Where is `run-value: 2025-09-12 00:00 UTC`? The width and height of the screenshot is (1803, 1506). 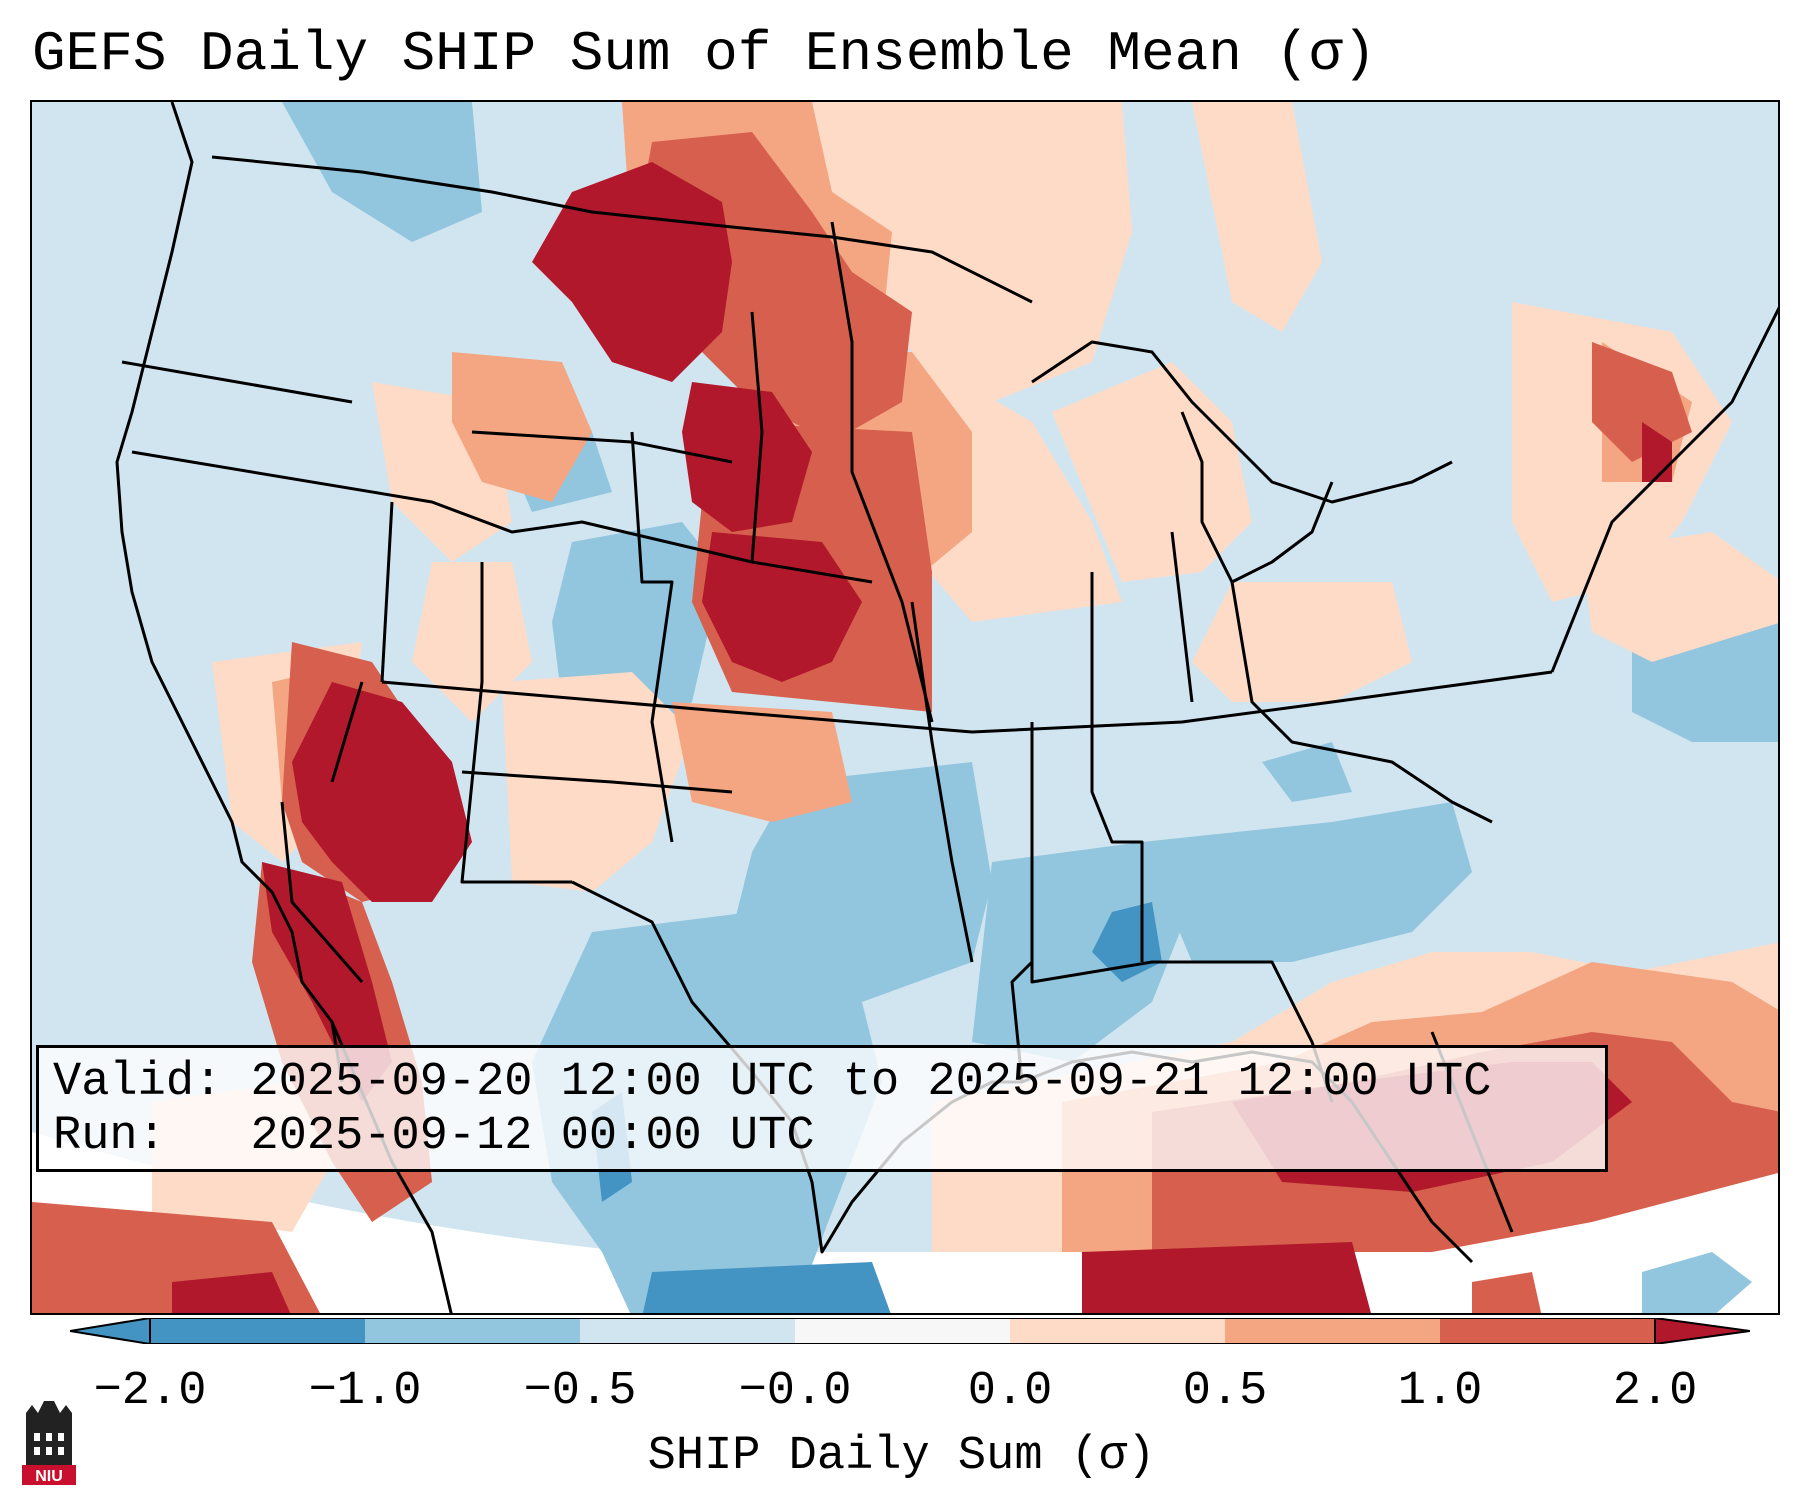 run-value: 2025-09-12 00:00 UTC is located at coordinates (532, 1136).